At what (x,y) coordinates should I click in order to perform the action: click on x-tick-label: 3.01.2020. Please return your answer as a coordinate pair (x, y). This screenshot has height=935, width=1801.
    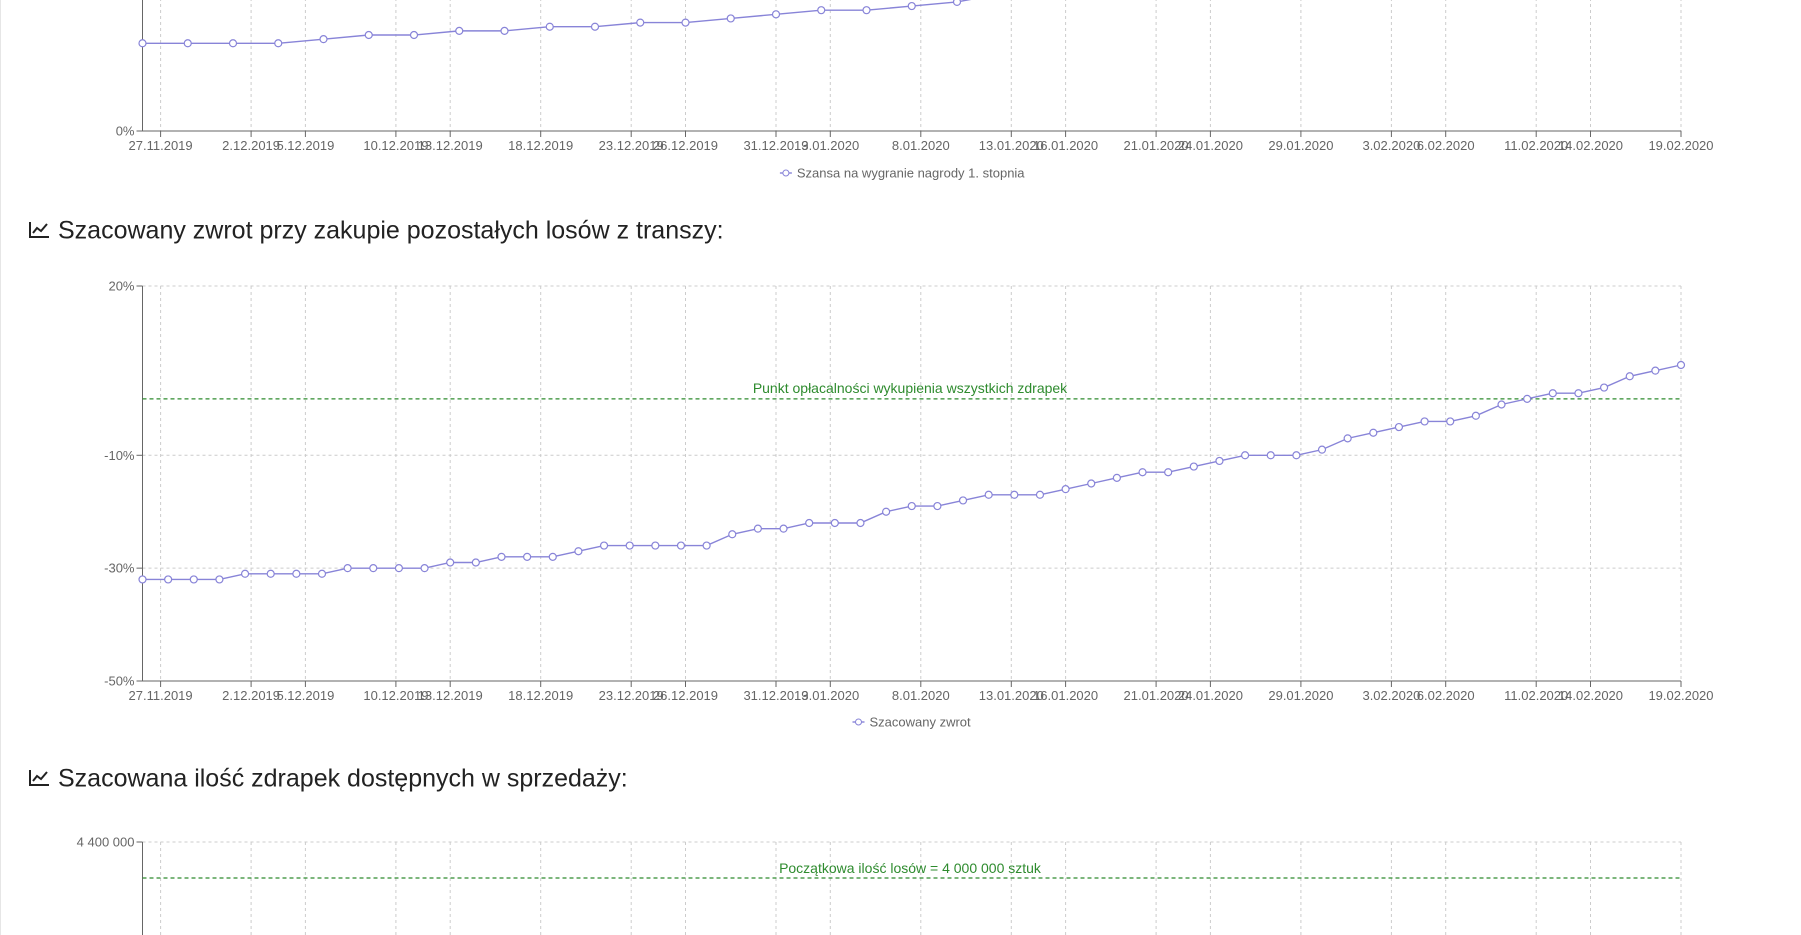
    Looking at the image, I should click on (830, 145).